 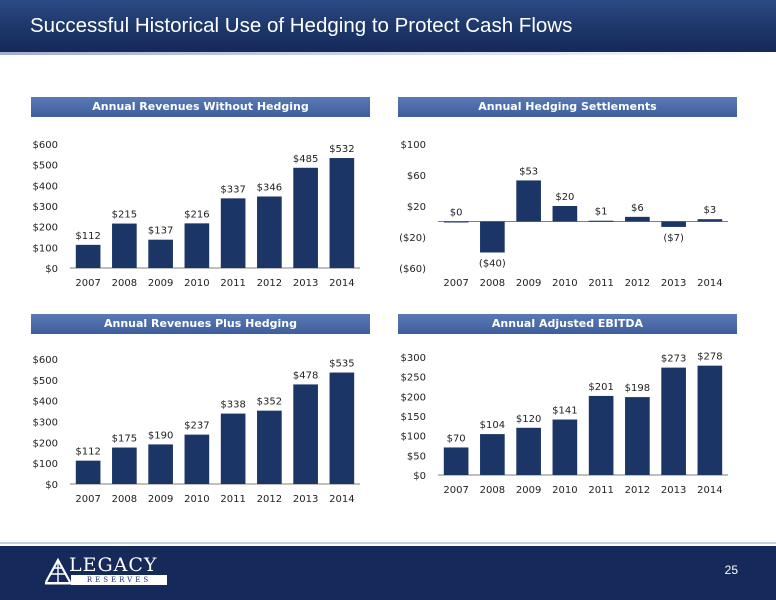 What do you see at coordinates (601, 212) in the screenshot?
I see `data-label: $1` at bounding box center [601, 212].